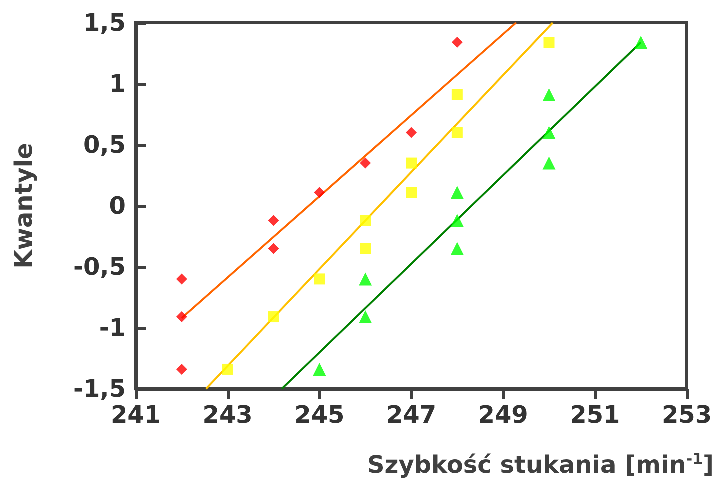  I want to click on x-tick-label: 249, so click(503, 415).